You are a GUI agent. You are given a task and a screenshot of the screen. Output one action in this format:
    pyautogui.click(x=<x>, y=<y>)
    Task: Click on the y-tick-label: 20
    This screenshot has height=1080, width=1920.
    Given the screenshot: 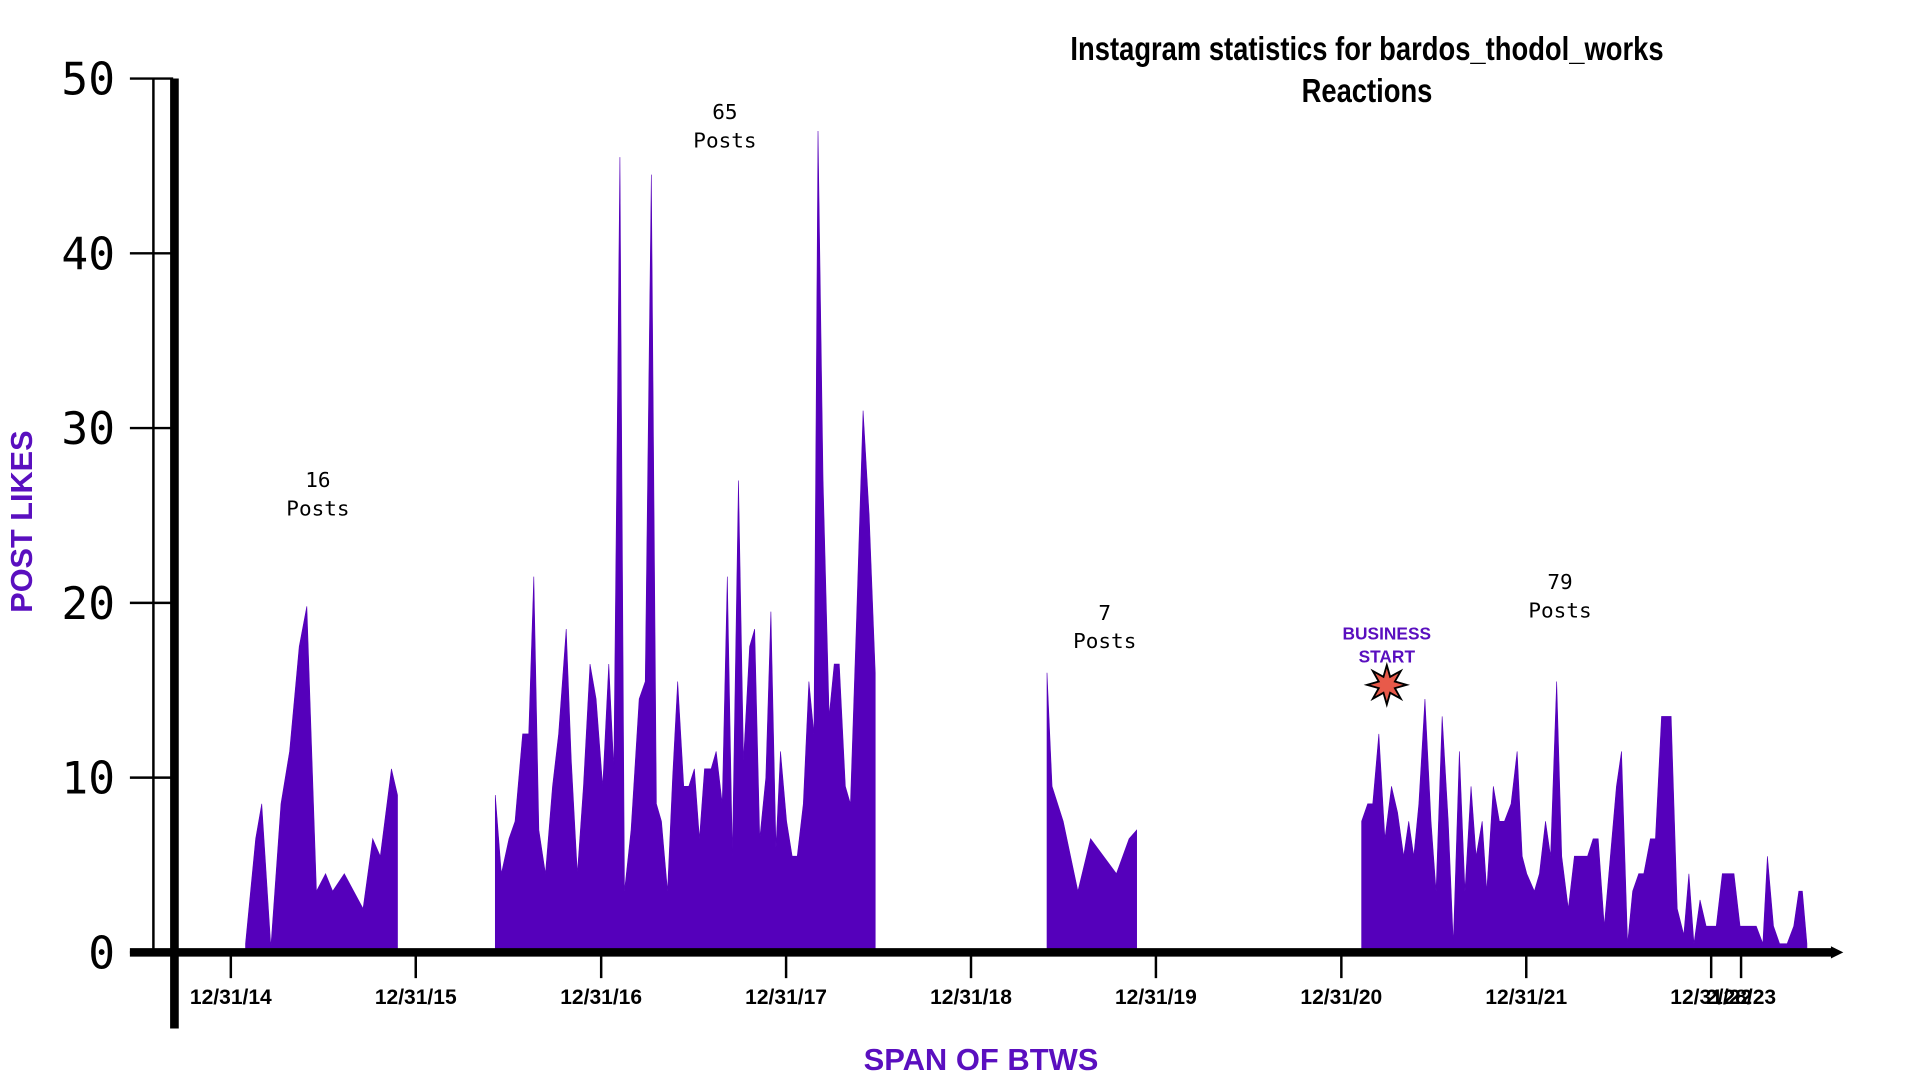 What is the action you would take?
    pyautogui.click(x=88, y=604)
    